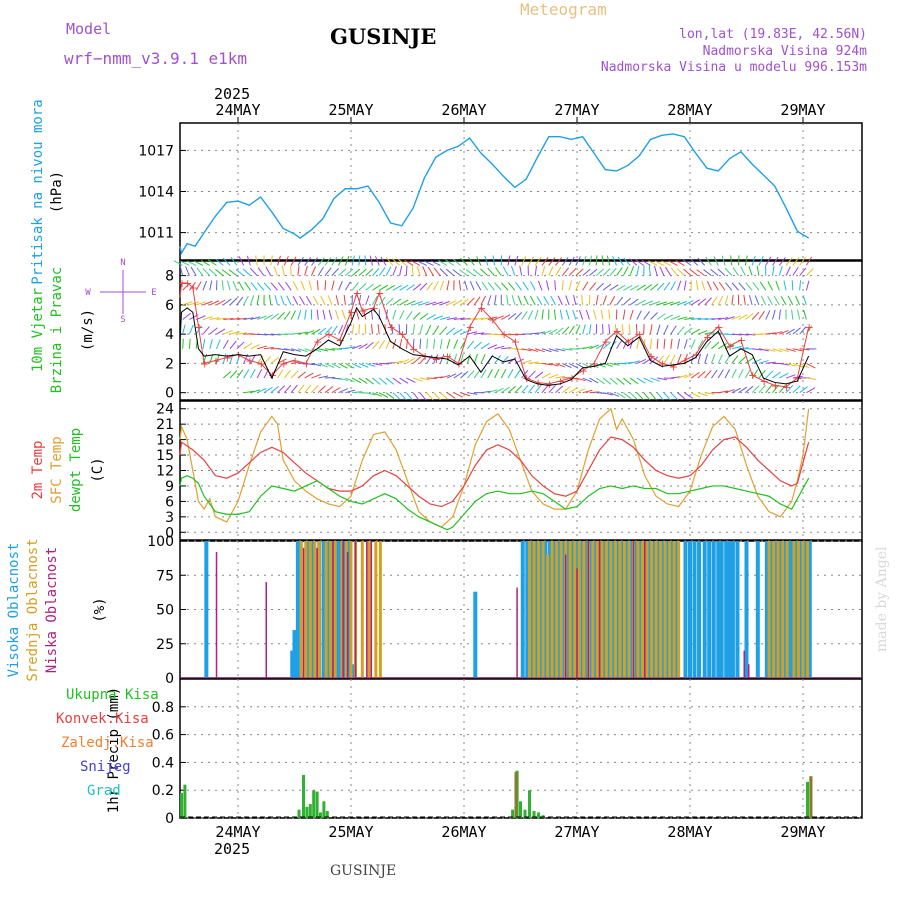 The height and width of the screenshot is (900, 900). What do you see at coordinates (165, 645) in the screenshot?
I see `y-tick-label: 25` at bounding box center [165, 645].